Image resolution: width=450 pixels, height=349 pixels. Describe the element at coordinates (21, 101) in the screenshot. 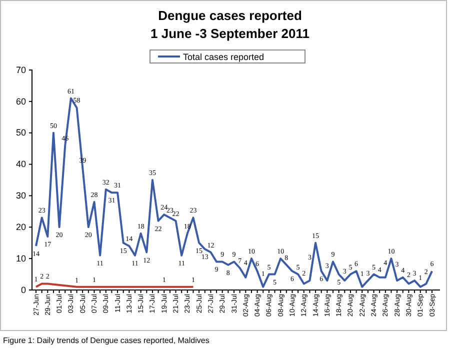

I see `y-tick-label: 60` at that location.